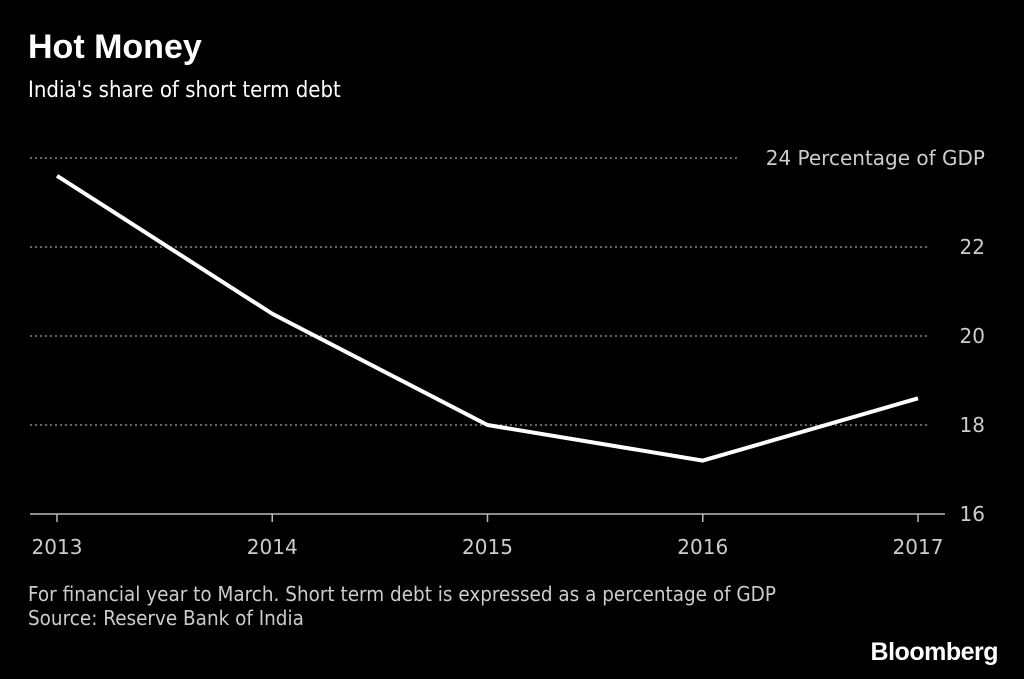 The width and height of the screenshot is (1024, 679). I want to click on x-tick-label: 2016, so click(702, 547).